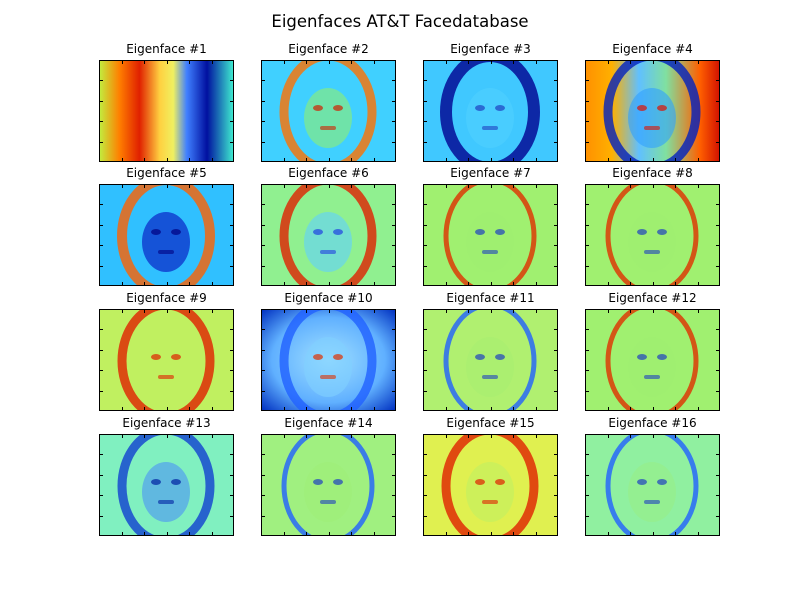 The image size is (800, 600). I want to click on figure-title: Eigenfaces AT&T Facedatabase, so click(400, 21).